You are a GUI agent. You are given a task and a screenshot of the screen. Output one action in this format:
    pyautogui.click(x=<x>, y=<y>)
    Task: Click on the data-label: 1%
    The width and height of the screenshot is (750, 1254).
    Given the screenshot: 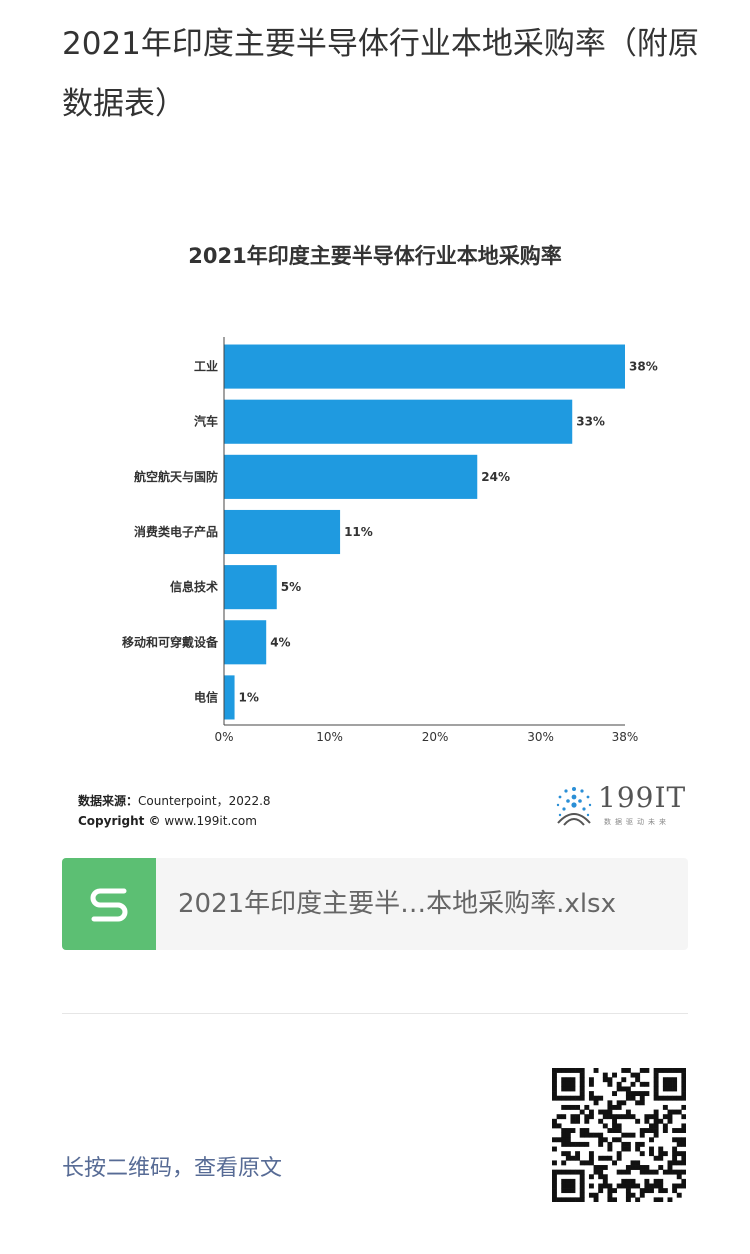 What is the action you would take?
    pyautogui.click(x=249, y=697)
    